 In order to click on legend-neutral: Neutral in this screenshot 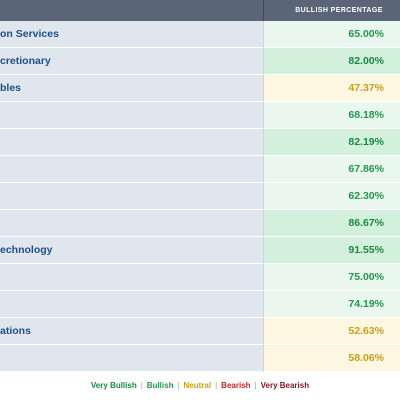, I will do `click(197, 385)`.